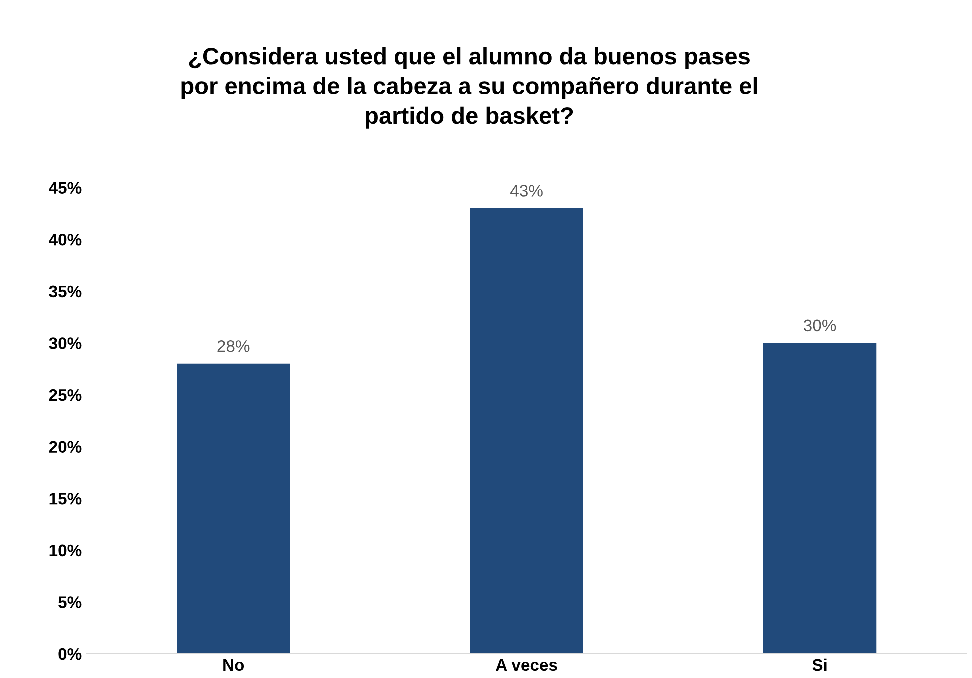  Describe the element at coordinates (526, 191) in the screenshot. I see `data-label: 43%` at that location.